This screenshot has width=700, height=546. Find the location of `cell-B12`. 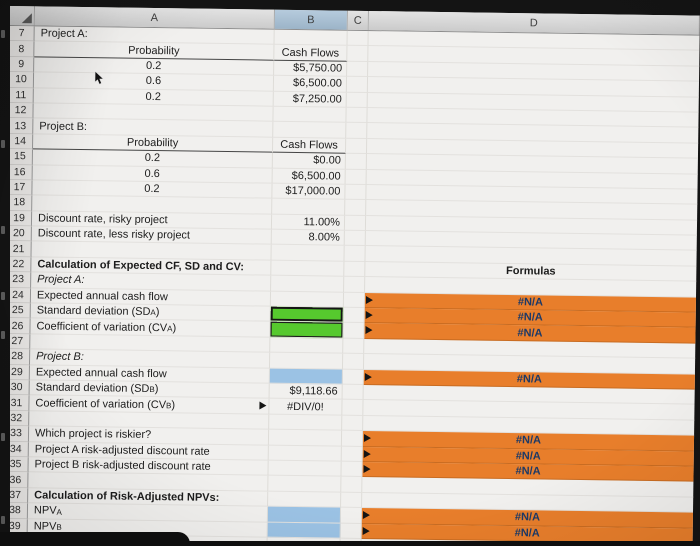

cell-B12 is located at coordinates (310, 115).